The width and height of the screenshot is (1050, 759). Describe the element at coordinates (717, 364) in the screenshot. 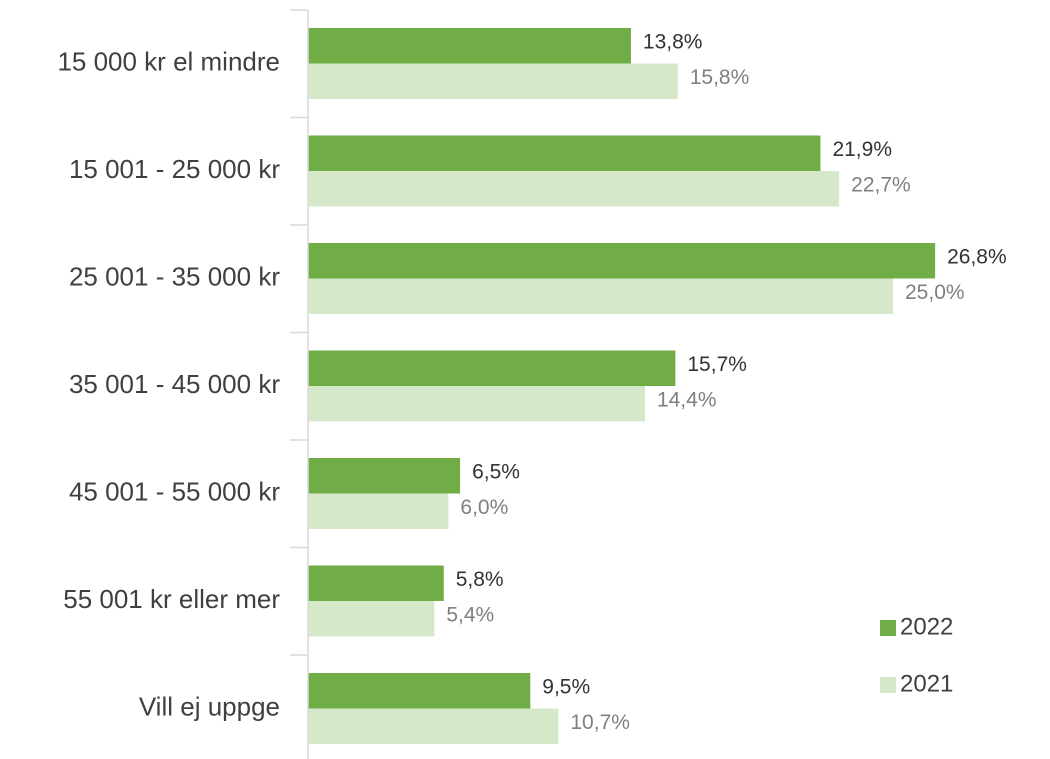

I see `value-label: 15,7%` at that location.